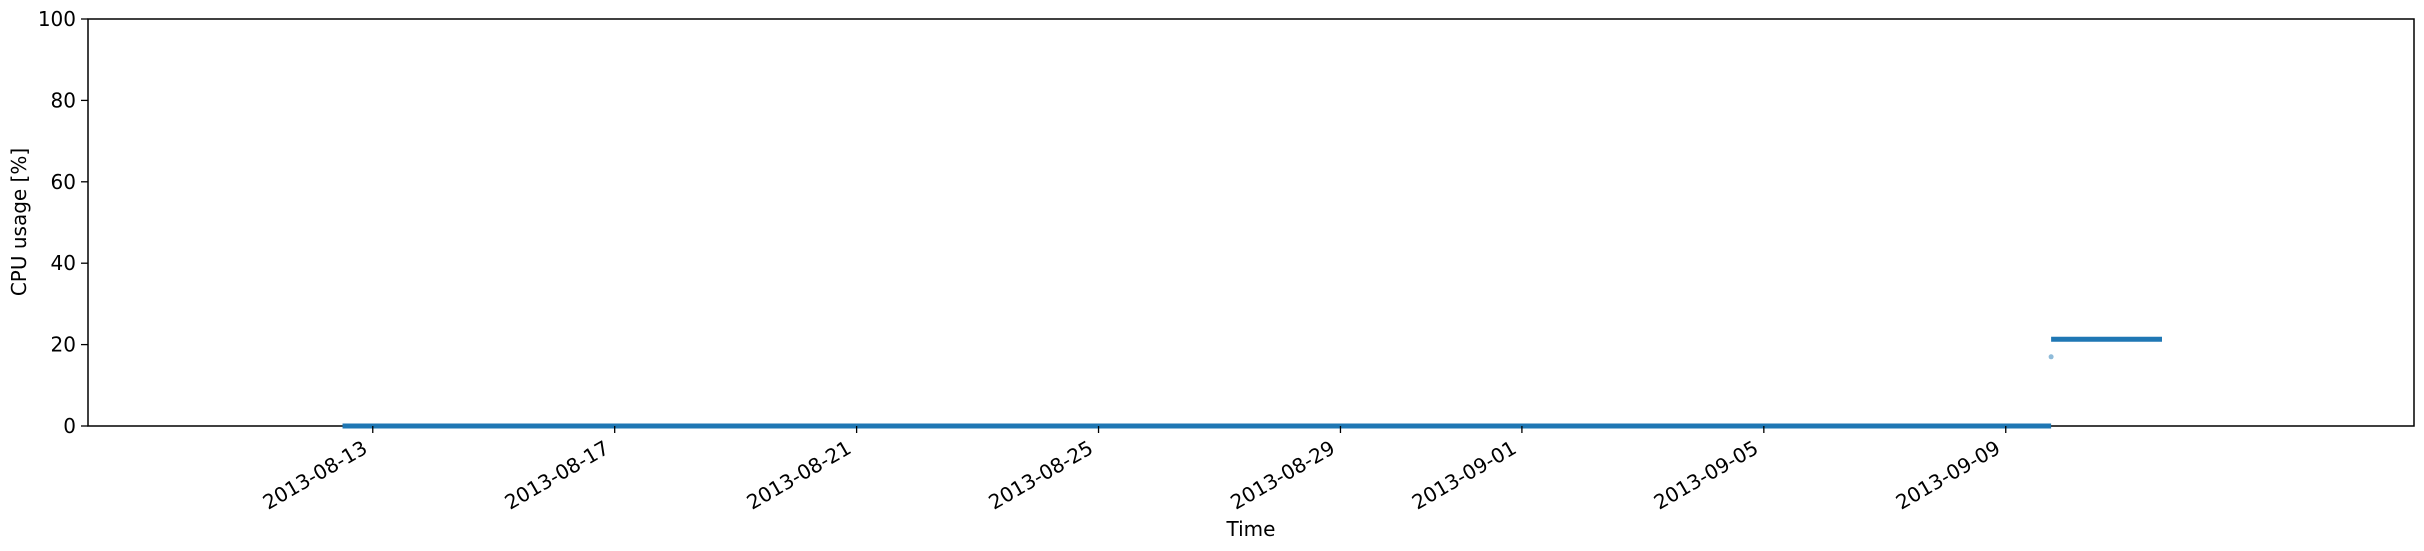  Describe the element at coordinates (63, 263) in the screenshot. I see `y-tick-label-2: 40` at that location.